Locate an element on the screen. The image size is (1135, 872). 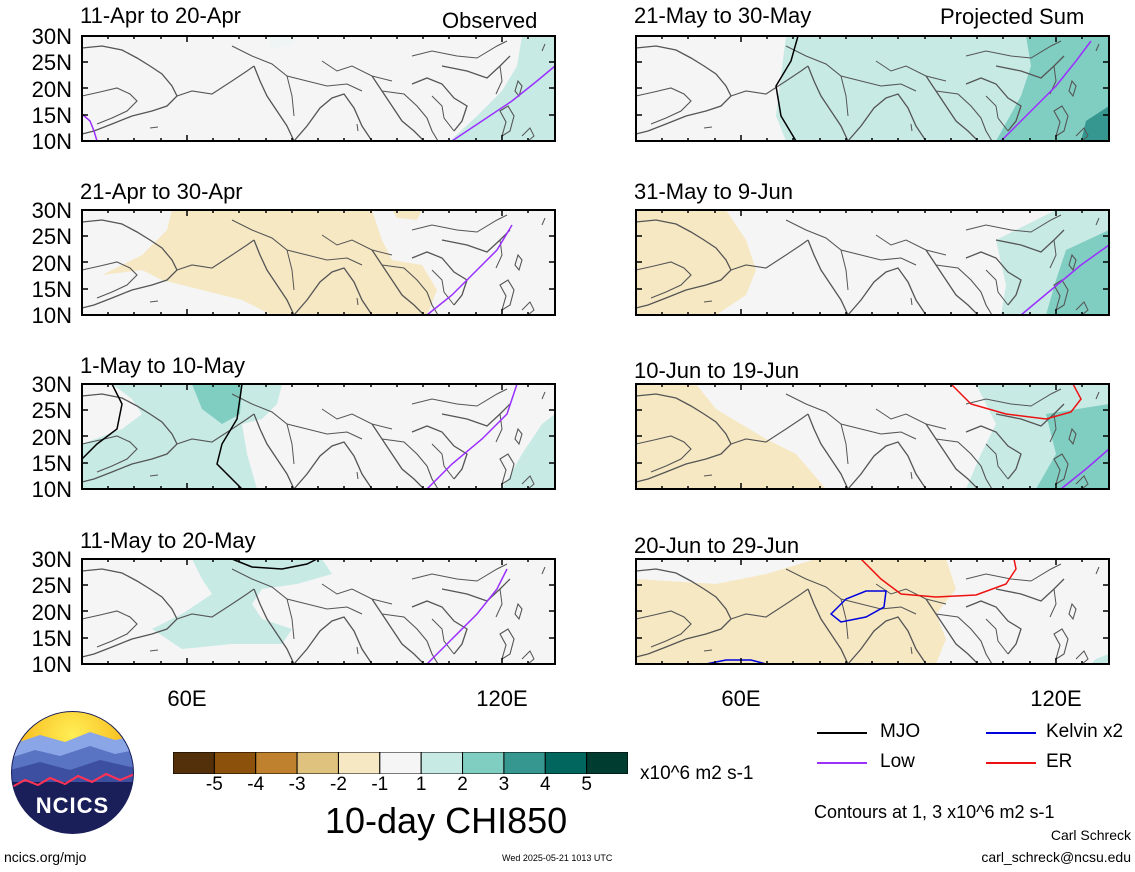
timestamp: Wed 2025-05-21 1013 UTC is located at coordinates (557, 858).